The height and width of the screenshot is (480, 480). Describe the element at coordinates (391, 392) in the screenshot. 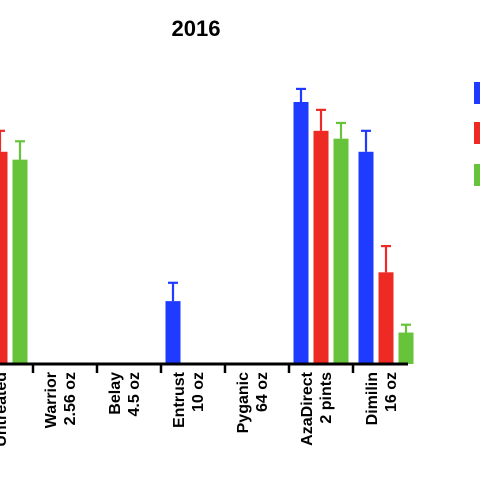

I see `x-tick-label: 16 oz` at that location.